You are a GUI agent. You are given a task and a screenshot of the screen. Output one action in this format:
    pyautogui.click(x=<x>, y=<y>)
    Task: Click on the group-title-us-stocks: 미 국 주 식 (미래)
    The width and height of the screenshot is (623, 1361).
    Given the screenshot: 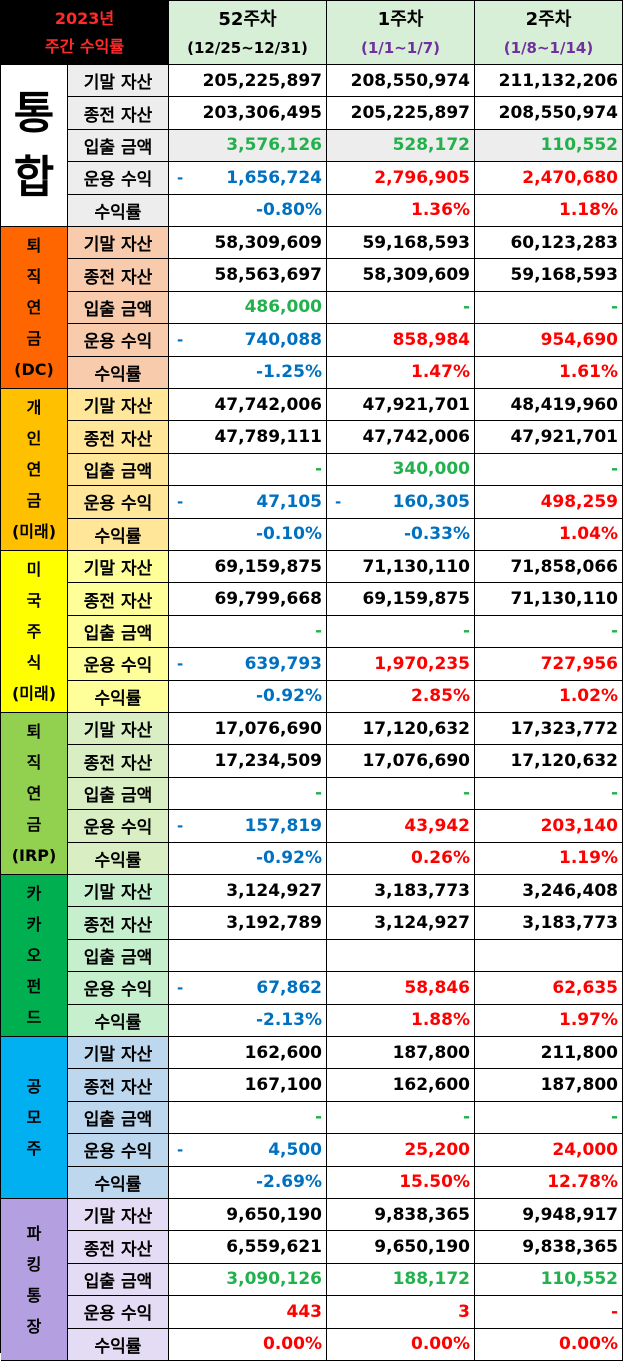 What is the action you would take?
    pyautogui.click(x=34, y=632)
    